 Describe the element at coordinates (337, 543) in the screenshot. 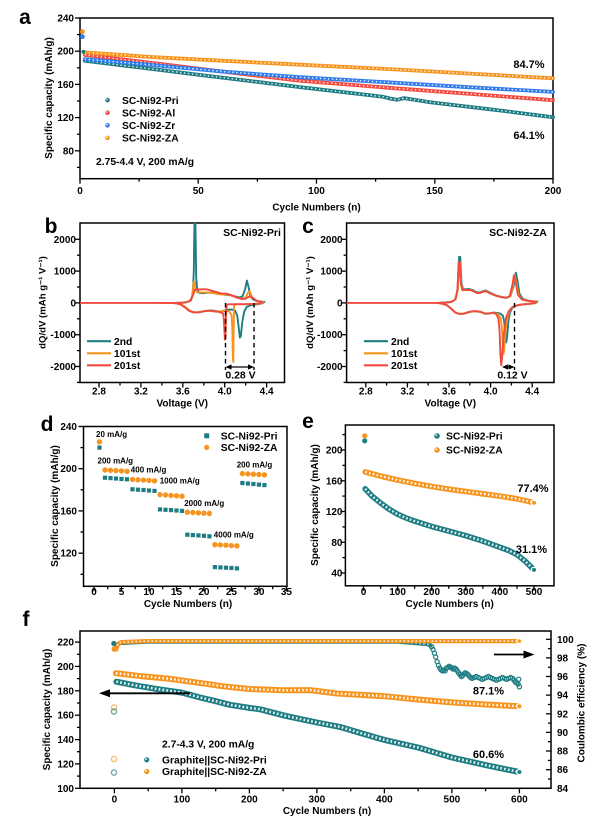

I see `svg-text: 80` at that location.